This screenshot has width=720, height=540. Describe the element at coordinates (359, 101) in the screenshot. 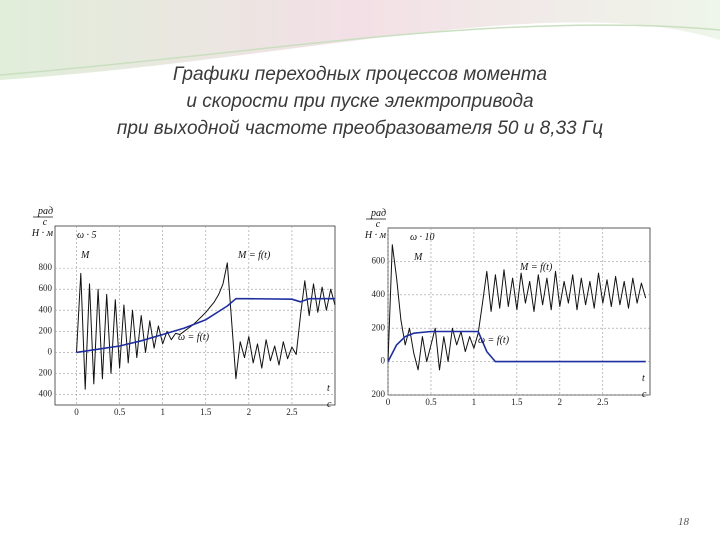

I see `title-line: и скорости при пуске электропривода` at that location.